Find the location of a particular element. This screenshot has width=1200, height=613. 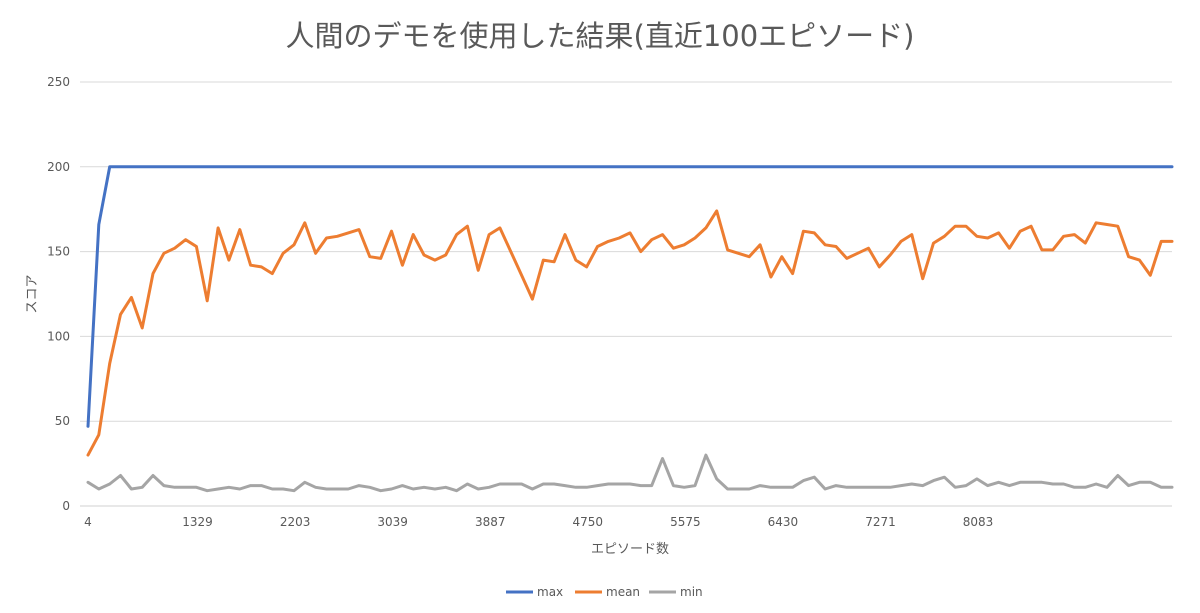

x-tick-label: 1329 is located at coordinates (197, 522).